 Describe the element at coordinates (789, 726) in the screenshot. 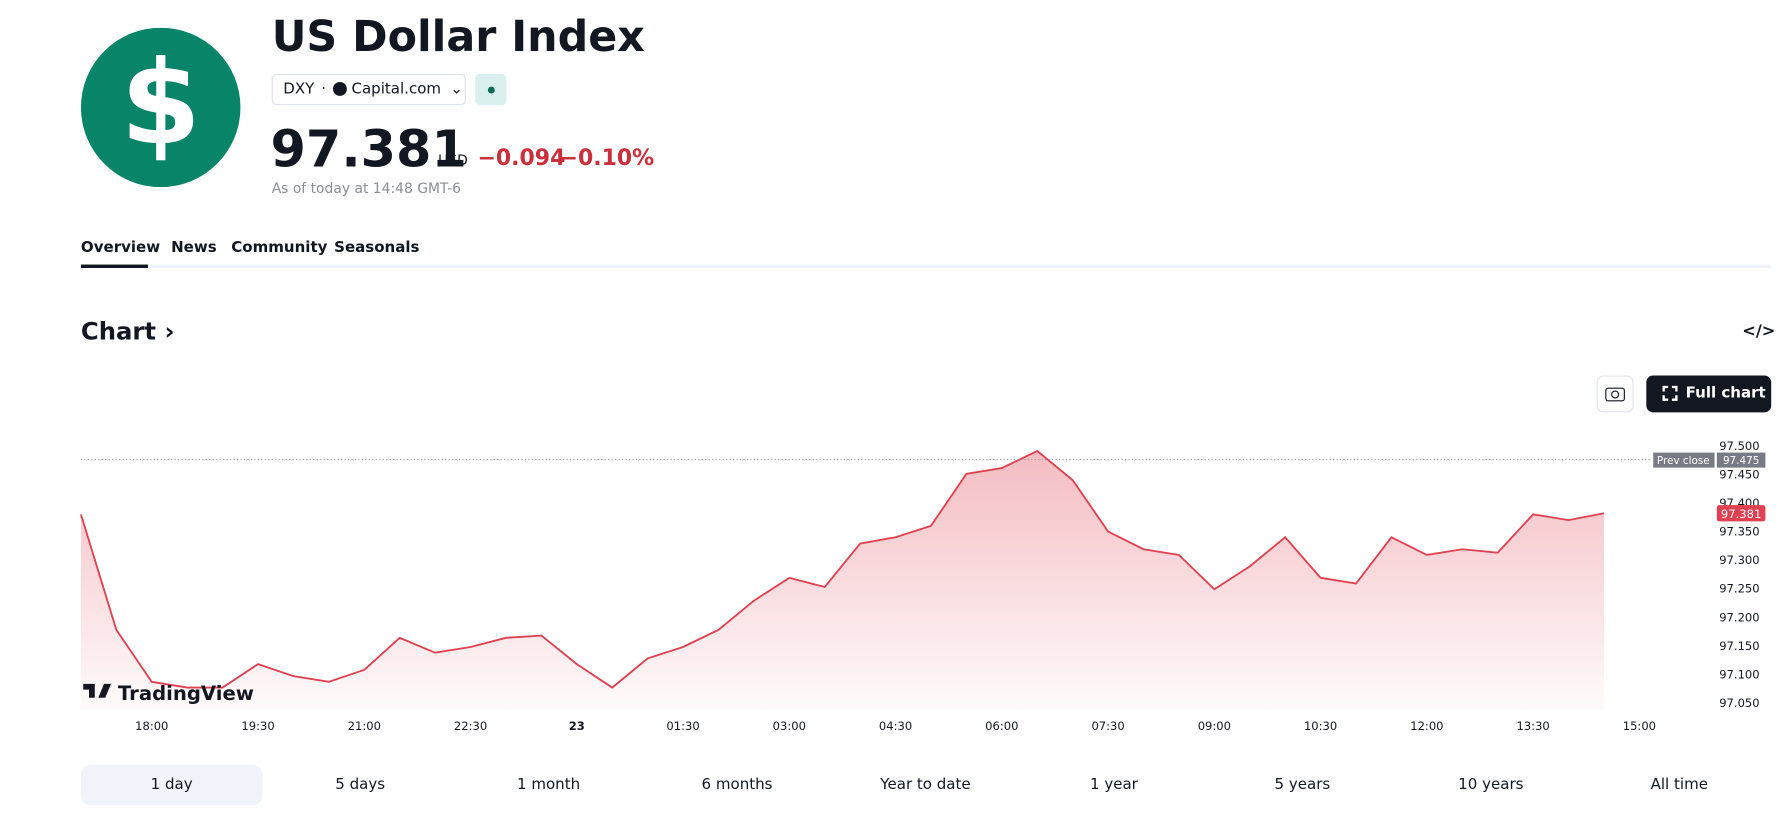

I see `x-tick-label: 03:00` at that location.